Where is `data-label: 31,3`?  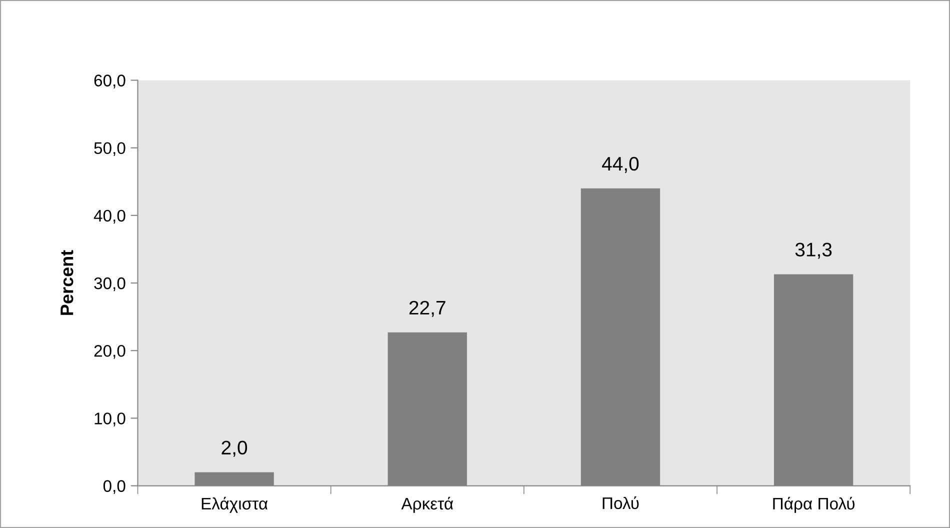 data-label: 31,3 is located at coordinates (813, 250).